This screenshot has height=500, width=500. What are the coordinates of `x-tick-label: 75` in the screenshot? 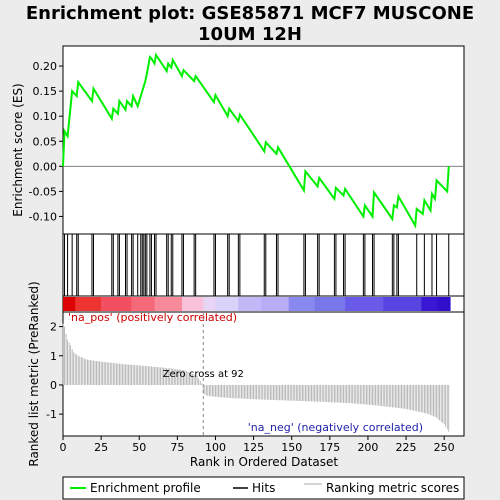 It's located at (177, 447).